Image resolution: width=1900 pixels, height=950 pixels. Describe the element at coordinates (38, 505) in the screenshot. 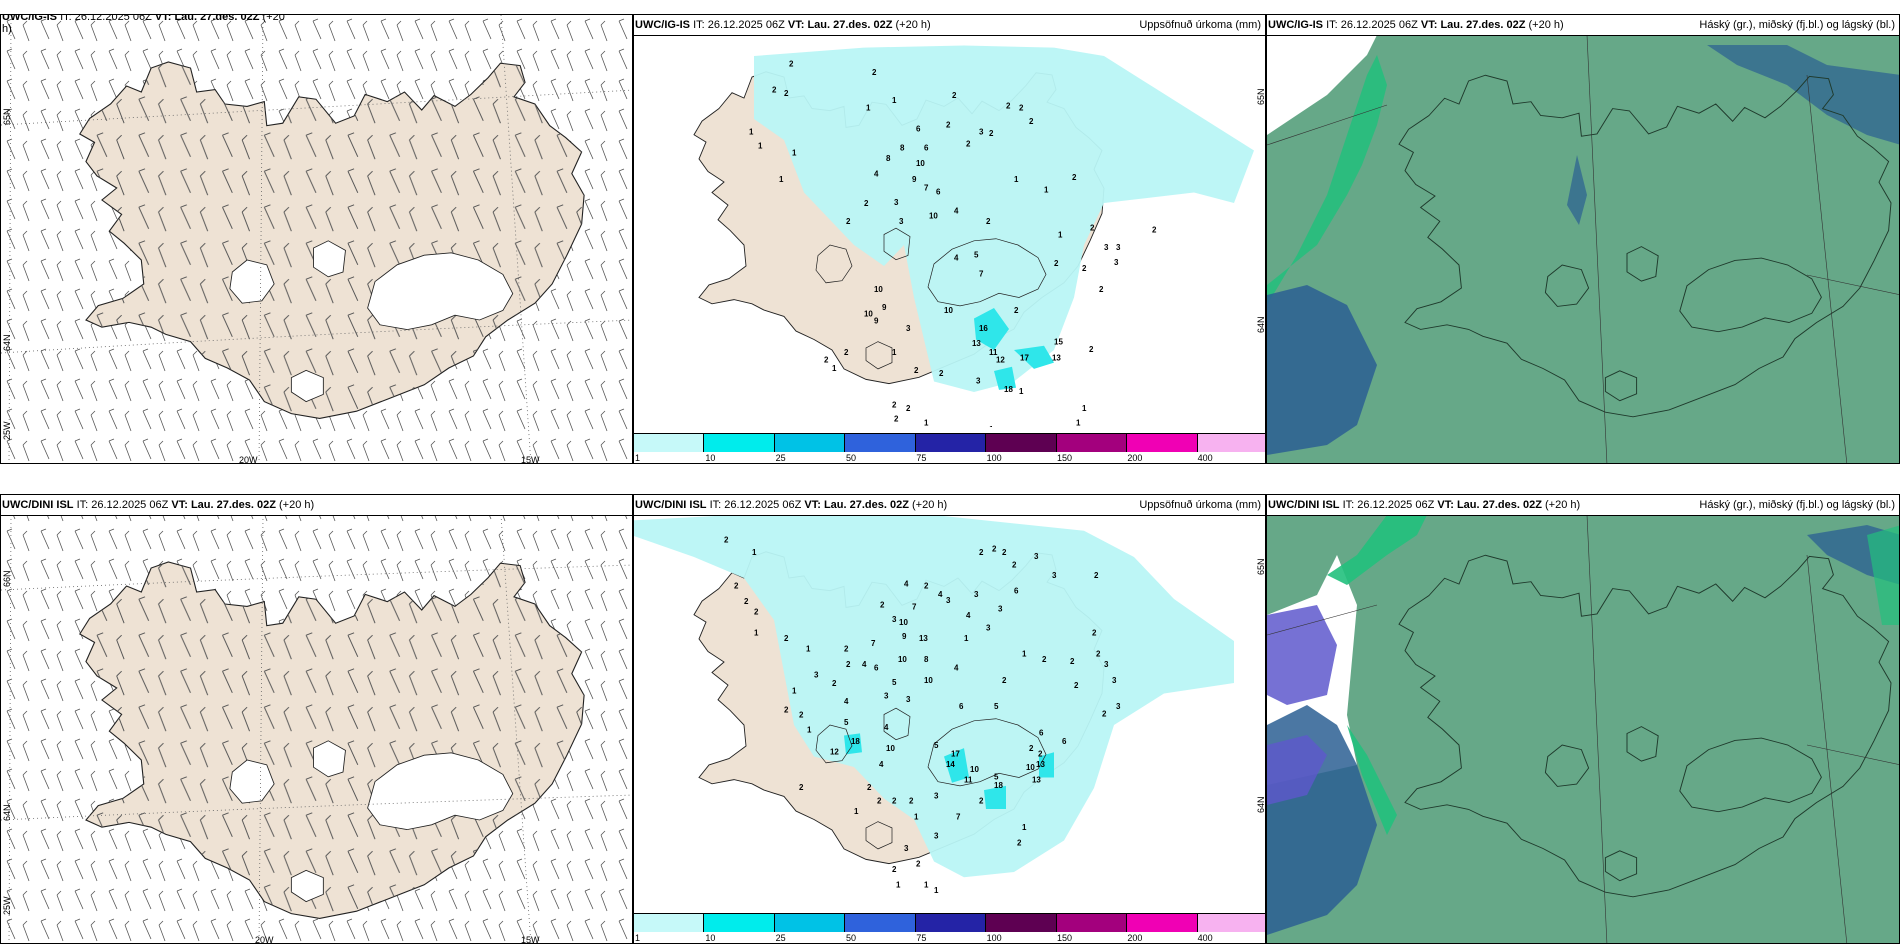

I see `model-name: UWC/DINI ISL` at that location.